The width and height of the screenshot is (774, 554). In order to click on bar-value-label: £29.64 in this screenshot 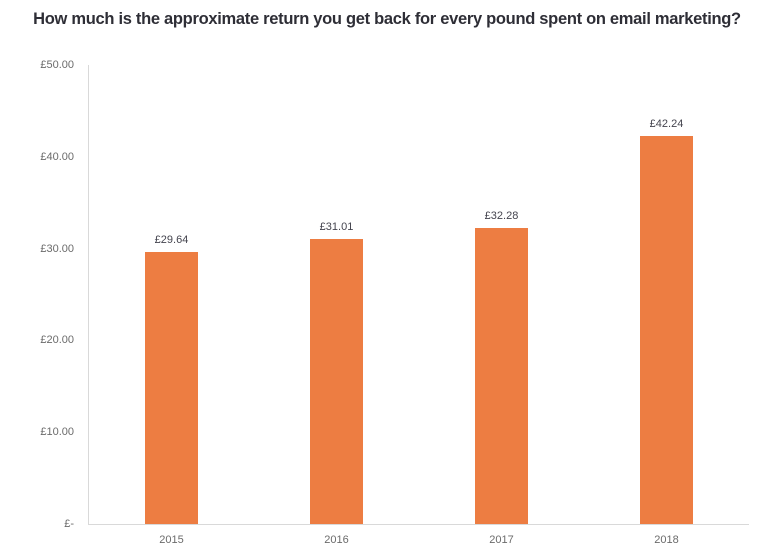, I will do `click(171, 239)`.